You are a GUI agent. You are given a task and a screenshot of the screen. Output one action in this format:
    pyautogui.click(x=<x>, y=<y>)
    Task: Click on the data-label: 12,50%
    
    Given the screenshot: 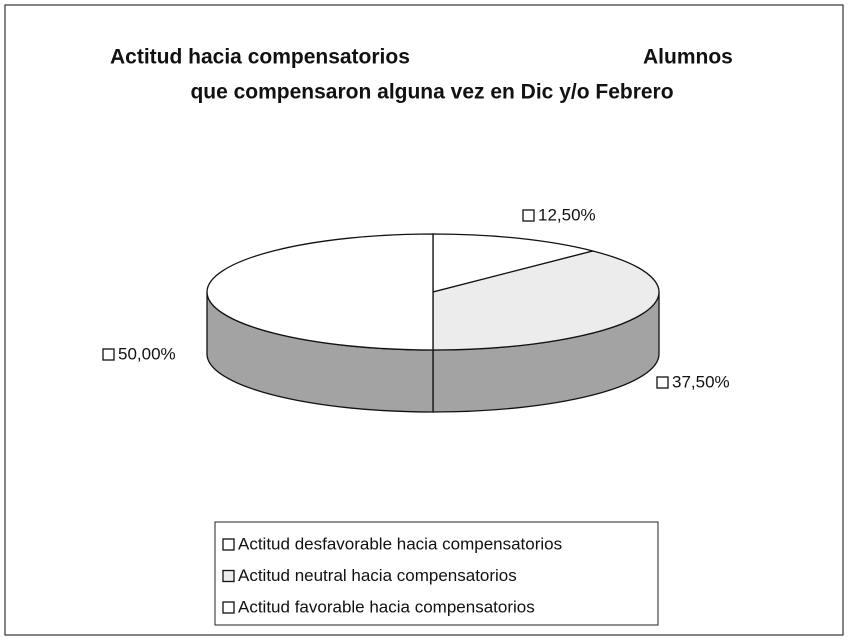 What is the action you would take?
    pyautogui.click(x=567, y=214)
    